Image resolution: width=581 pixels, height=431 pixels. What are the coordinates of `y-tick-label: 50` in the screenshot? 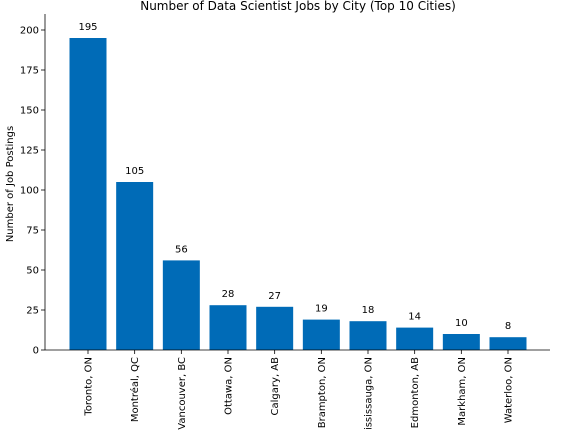 It's located at (32, 271).